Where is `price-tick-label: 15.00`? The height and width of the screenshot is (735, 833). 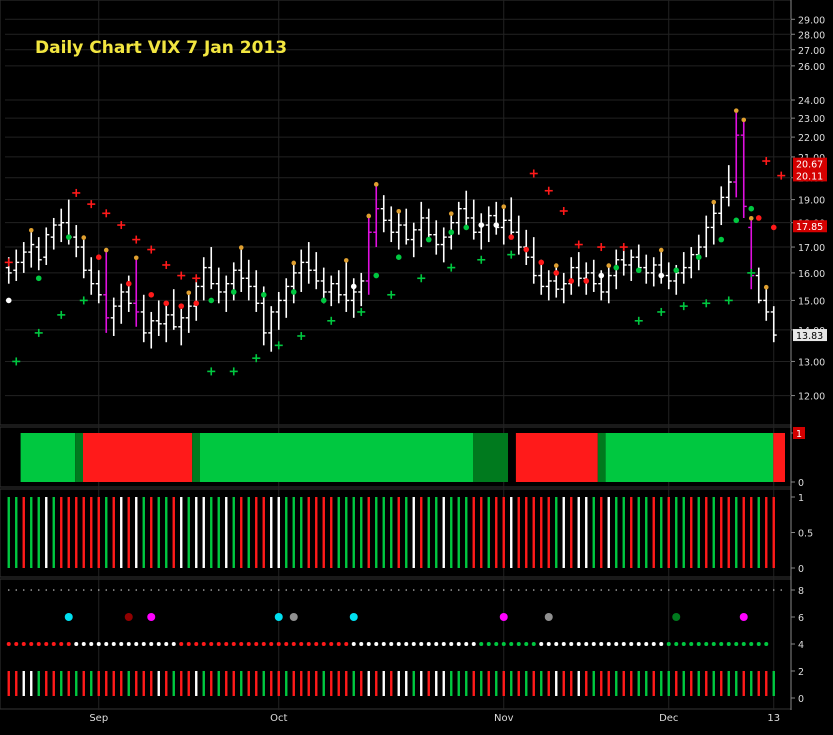 price-tick-label: 15.00 is located at coordinates (811, 301).